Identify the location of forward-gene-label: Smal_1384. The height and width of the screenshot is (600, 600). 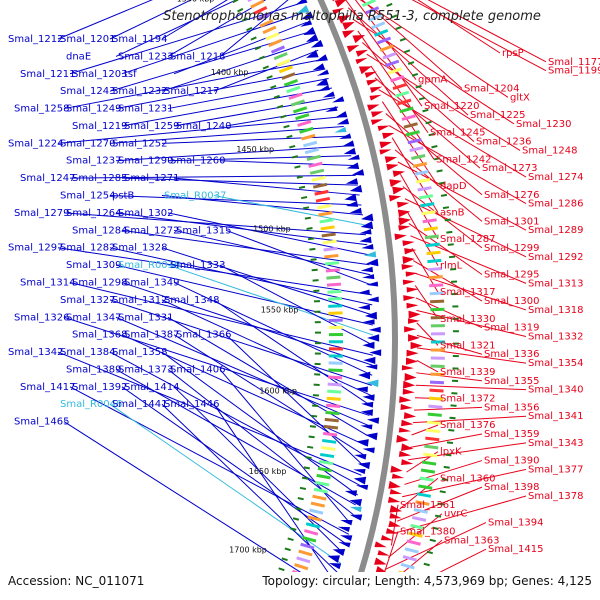
(87, 352).